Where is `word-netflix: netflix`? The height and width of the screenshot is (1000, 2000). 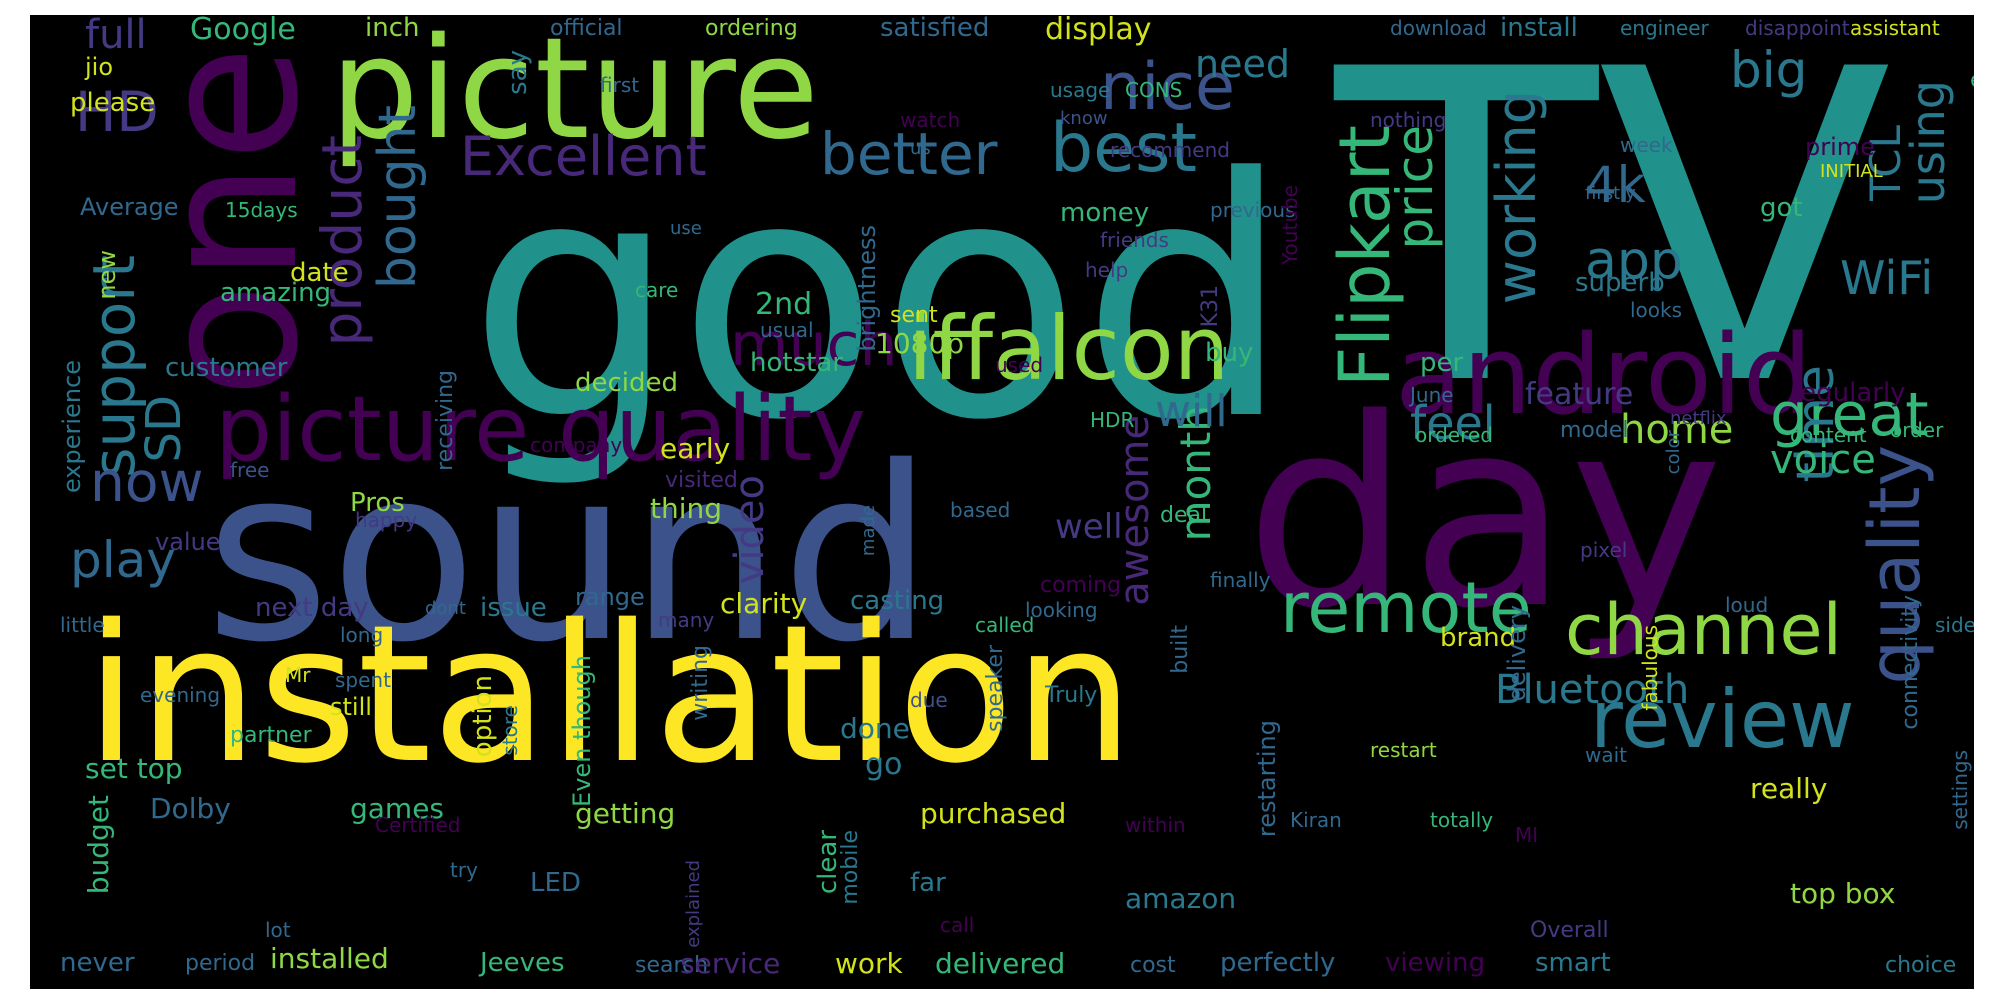 word-netflix: netflix is located at coordinates (1698, 418).